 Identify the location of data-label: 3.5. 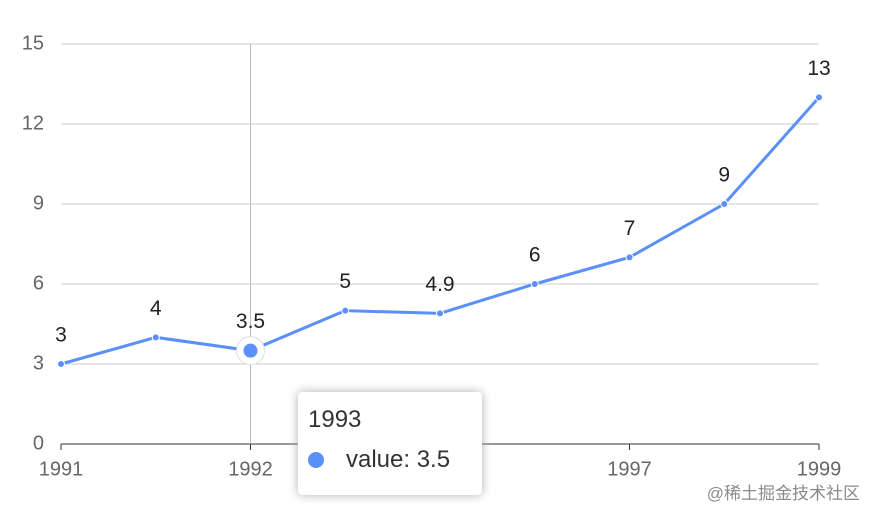
(250, 321).